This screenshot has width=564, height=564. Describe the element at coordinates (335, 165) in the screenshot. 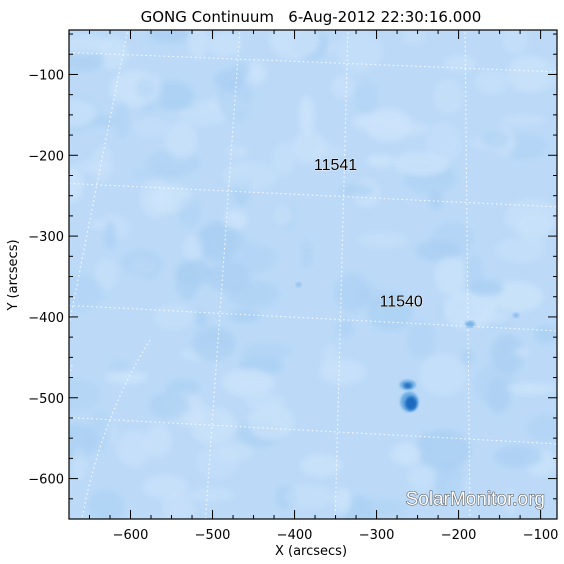

I see `active-region-label: 11541` at that location.